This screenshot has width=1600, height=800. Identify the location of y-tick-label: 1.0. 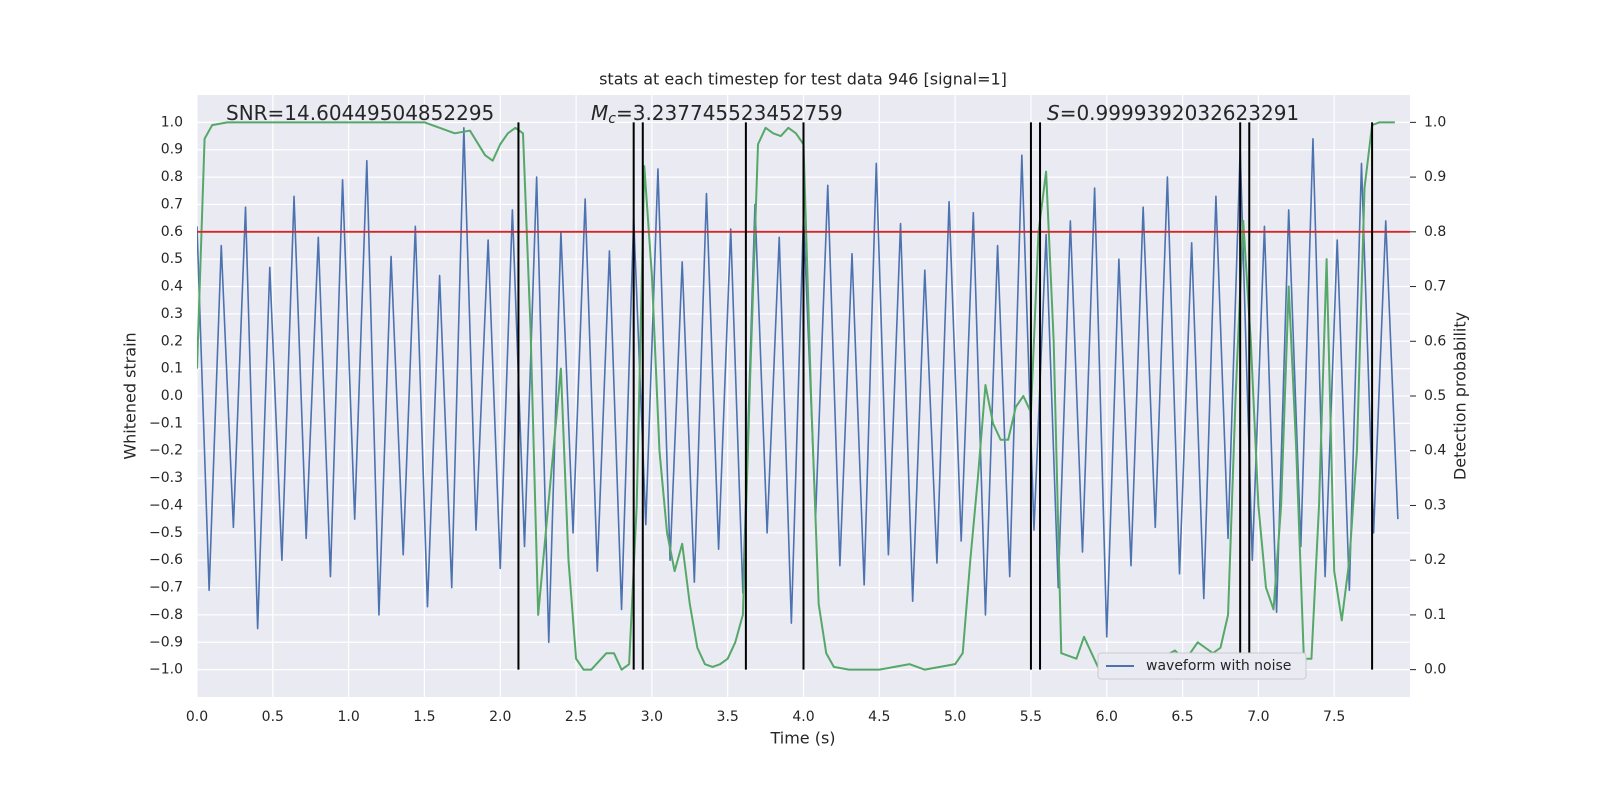
(172, 122).